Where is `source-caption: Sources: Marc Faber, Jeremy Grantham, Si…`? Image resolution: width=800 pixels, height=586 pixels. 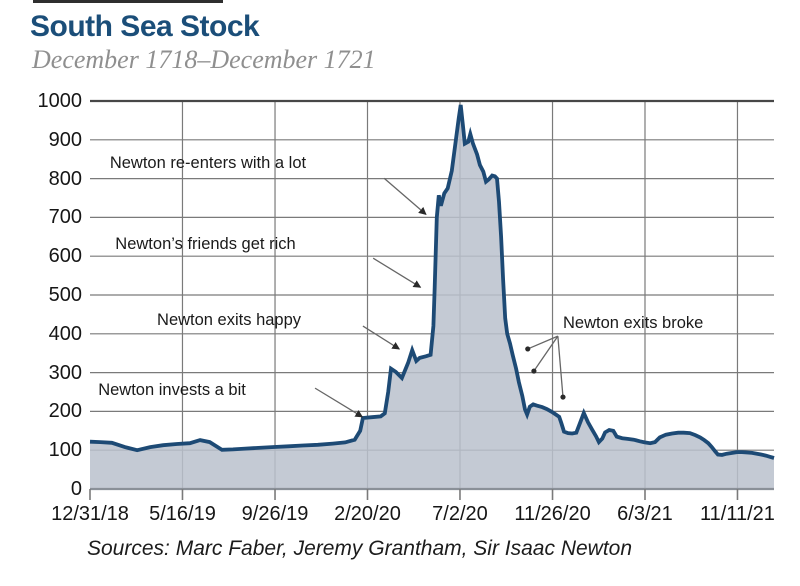 source-caption: Sources: Marc Faber, Jeremy Grantham, Si… is located at coordinates (360, 548).